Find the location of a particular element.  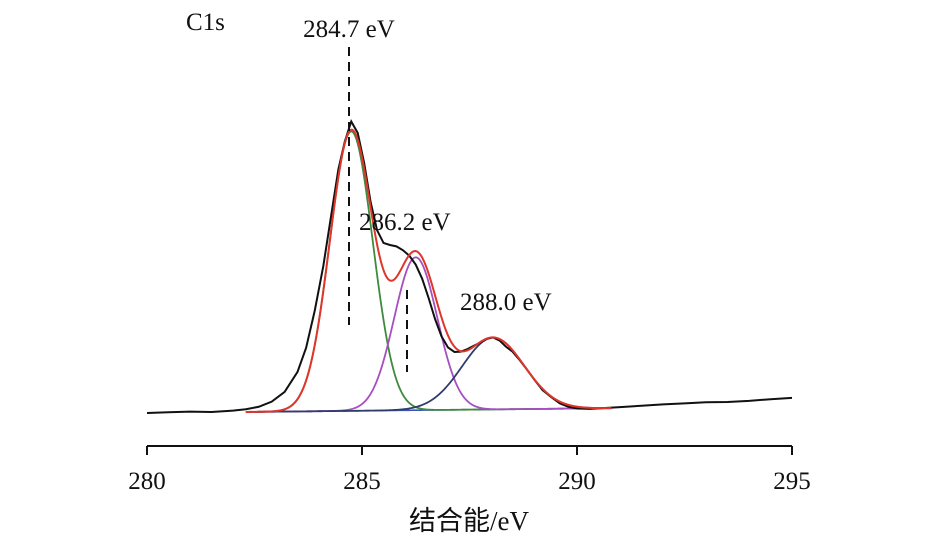

peak-annotation-label: 284.7 eV is located at coordinates (349, 29).